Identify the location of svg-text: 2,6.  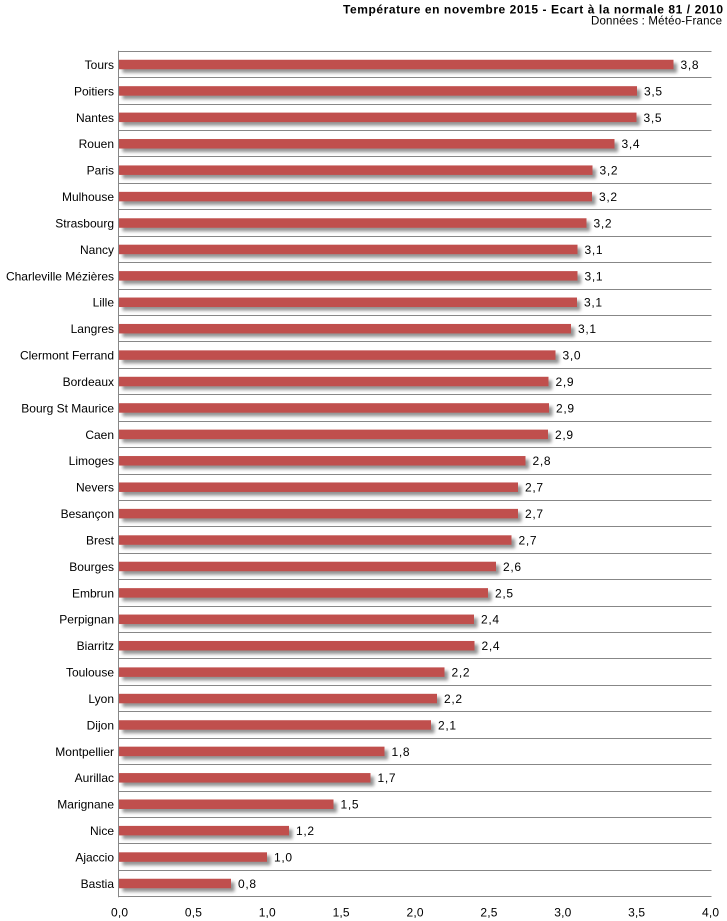
(512, 567).